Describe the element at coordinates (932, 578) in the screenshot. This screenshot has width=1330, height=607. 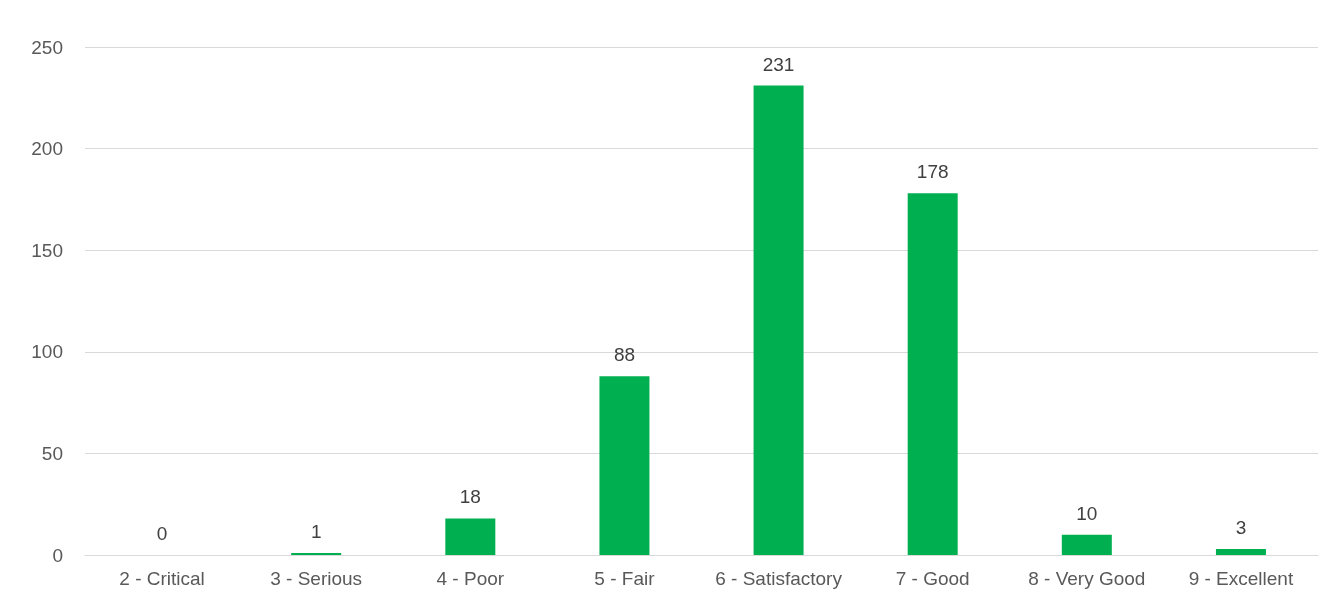
I see `x-tick-label: 7 - Good` at that location.